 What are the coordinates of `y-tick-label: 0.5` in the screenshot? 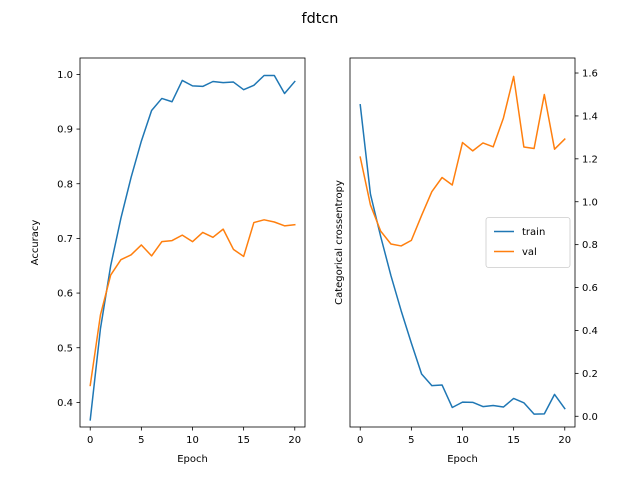 It's located at (65, 348).